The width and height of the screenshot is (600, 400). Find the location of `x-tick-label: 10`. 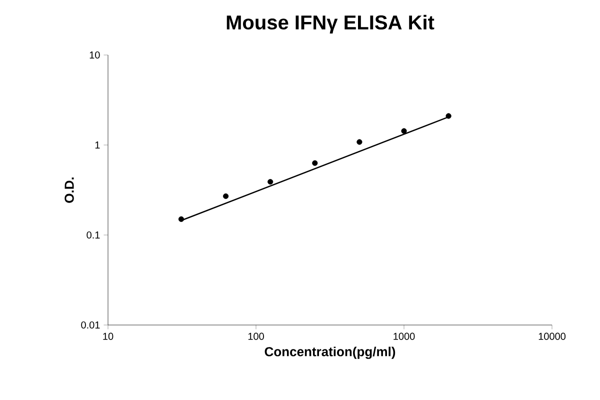

x-tick-label: 10 is located at coordinates (108, 336).